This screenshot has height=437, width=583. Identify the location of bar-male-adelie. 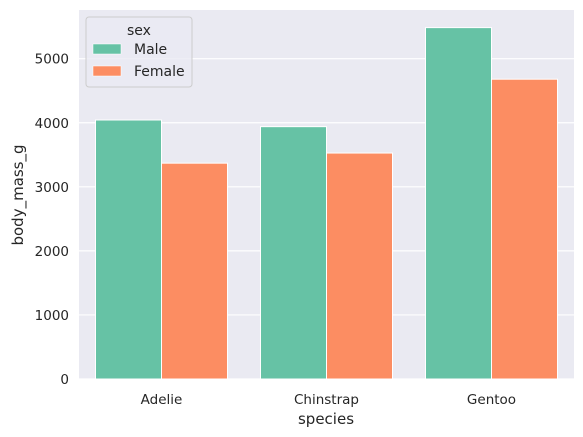
(128, 249).